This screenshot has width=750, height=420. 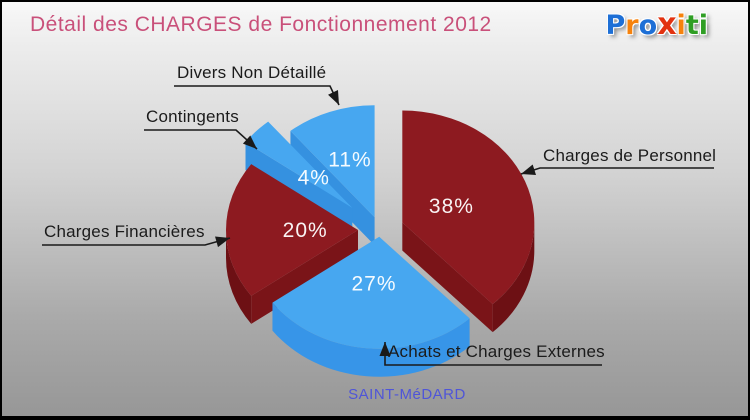 I want to click on label-achats-et-charges-externes: Achats et Charges Externes, so click(x=496, y=351).